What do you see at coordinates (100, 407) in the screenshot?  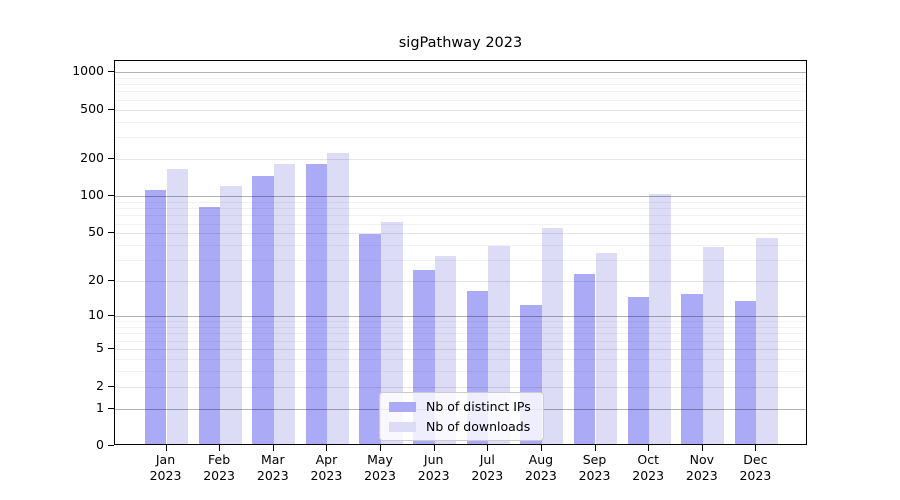 I see `y-tick-label: 1` at bounding box center [100, 407].